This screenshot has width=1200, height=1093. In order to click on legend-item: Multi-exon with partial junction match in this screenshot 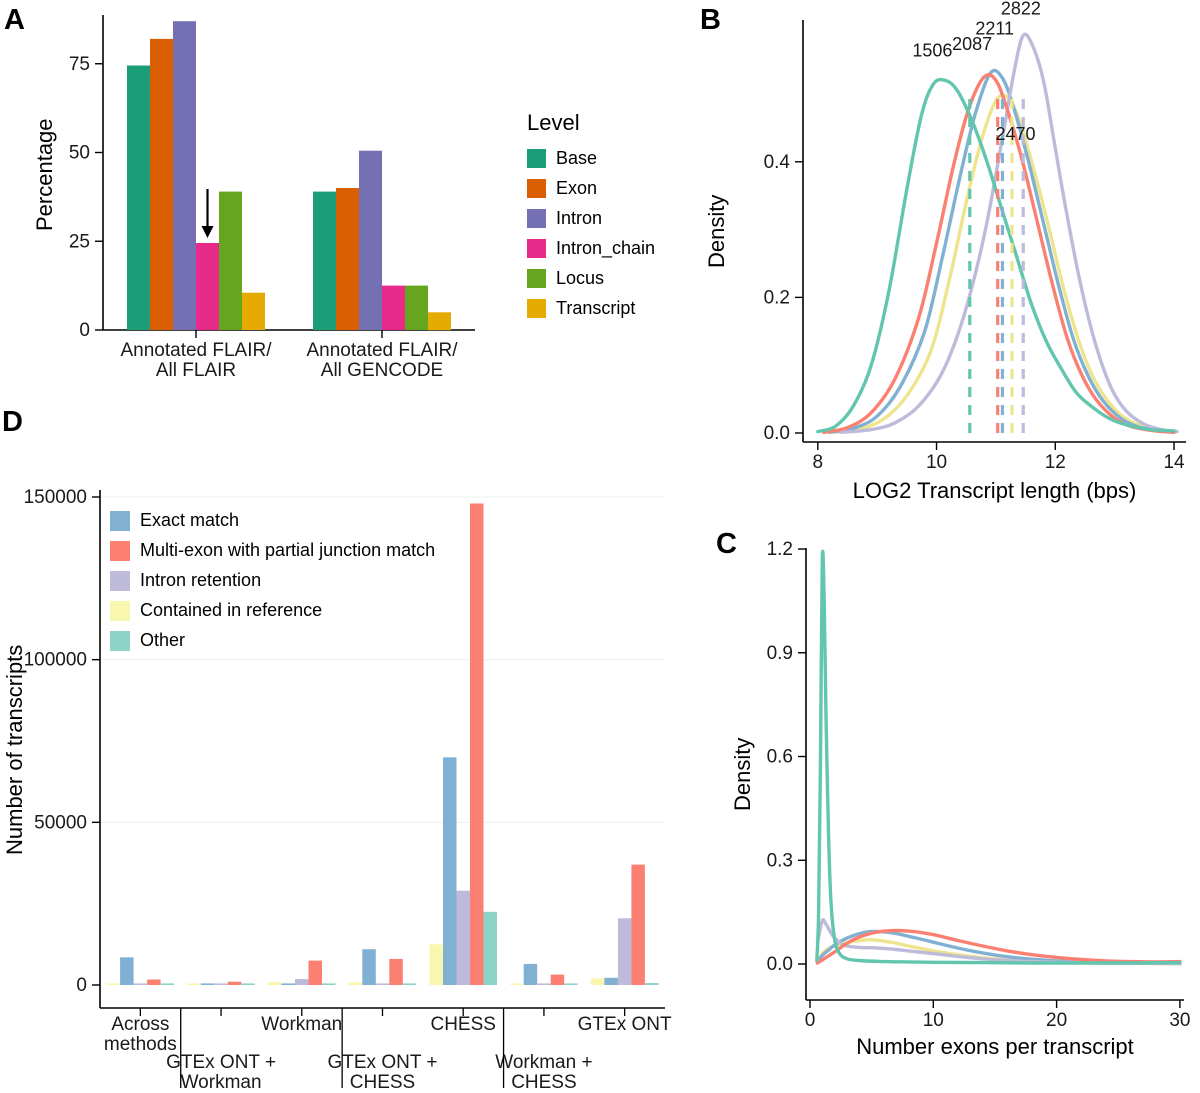, I will do `click(272, 550)`.